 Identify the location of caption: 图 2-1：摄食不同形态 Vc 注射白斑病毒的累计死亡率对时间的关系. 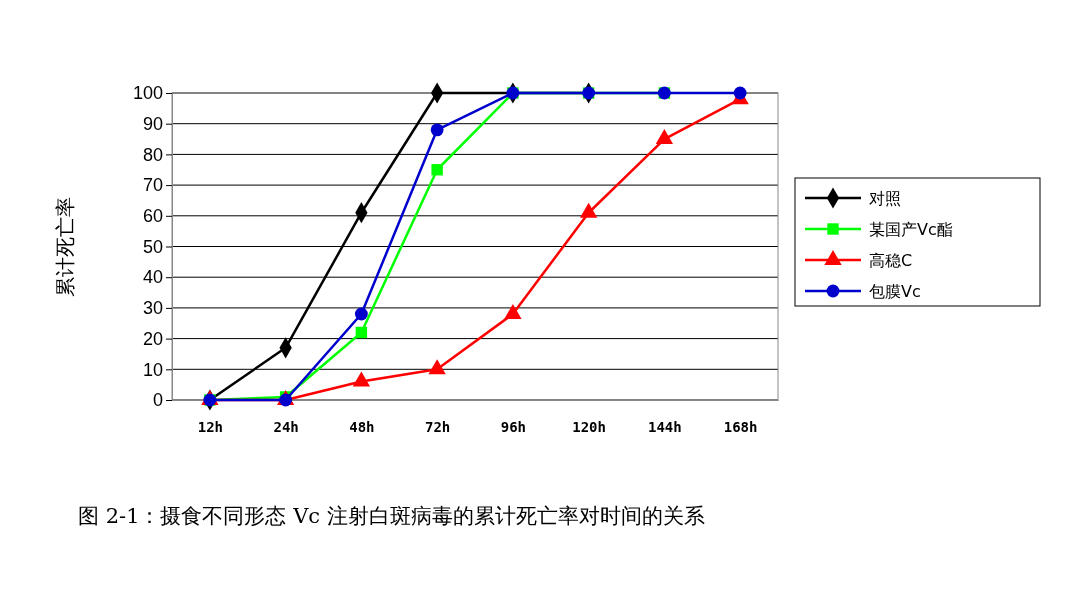
(391, 516).